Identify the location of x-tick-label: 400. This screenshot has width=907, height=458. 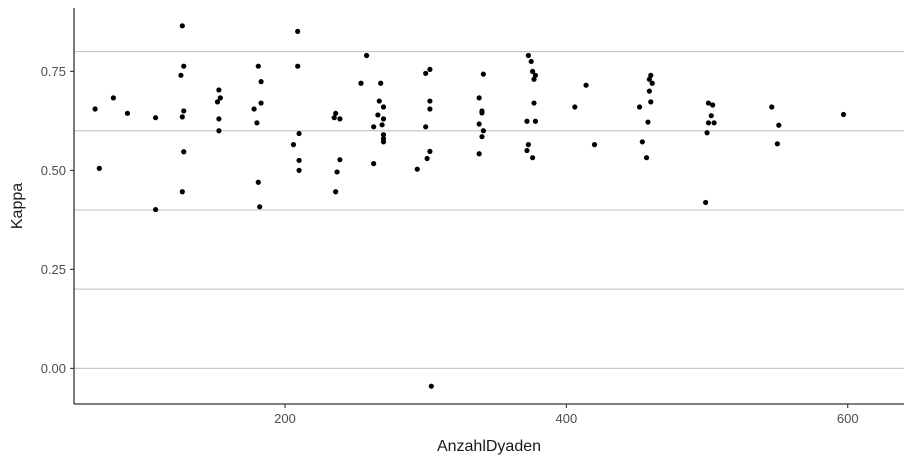
(567, 418).